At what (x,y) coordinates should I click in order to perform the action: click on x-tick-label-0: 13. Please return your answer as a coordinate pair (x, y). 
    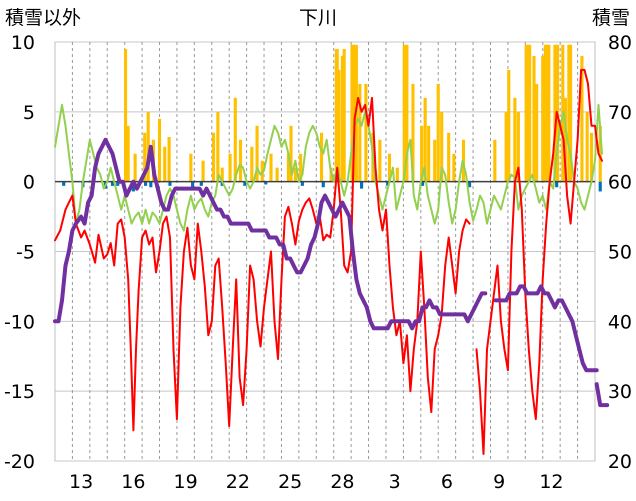
    Looking at the image, I should click on (81, 482).